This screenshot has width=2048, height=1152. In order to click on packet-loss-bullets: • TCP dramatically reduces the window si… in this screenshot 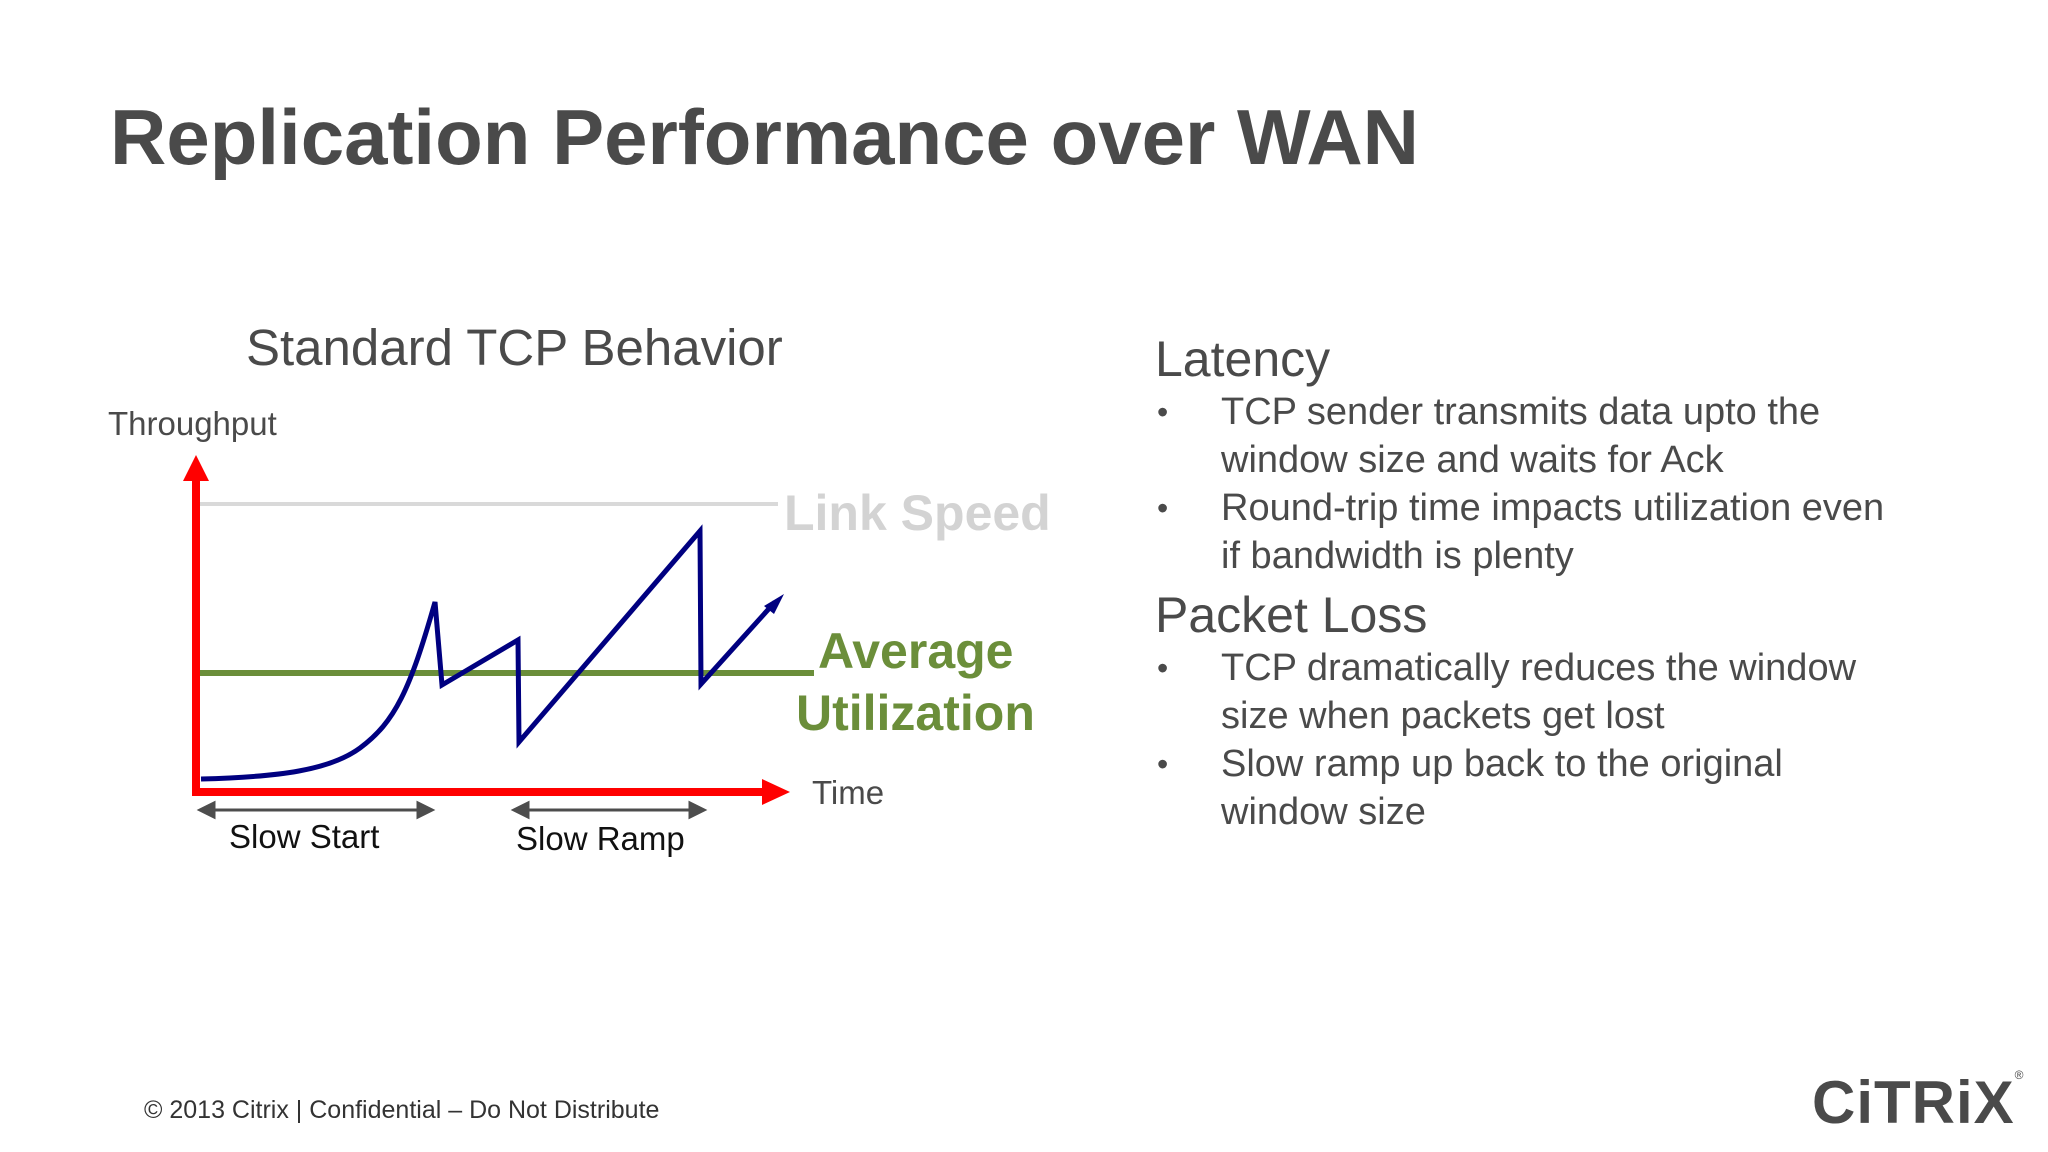, I will do `click(1565, 740)`.